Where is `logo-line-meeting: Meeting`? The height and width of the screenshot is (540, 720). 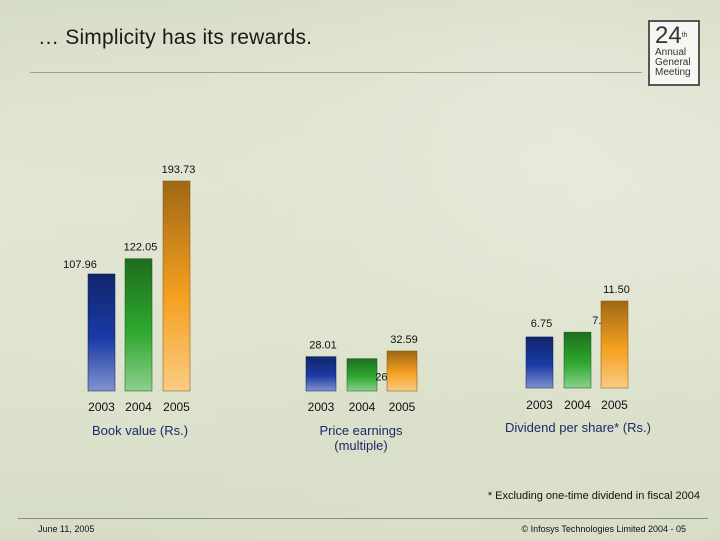
logo-line-meeting: Meeting is located at coordinates (673, 72).